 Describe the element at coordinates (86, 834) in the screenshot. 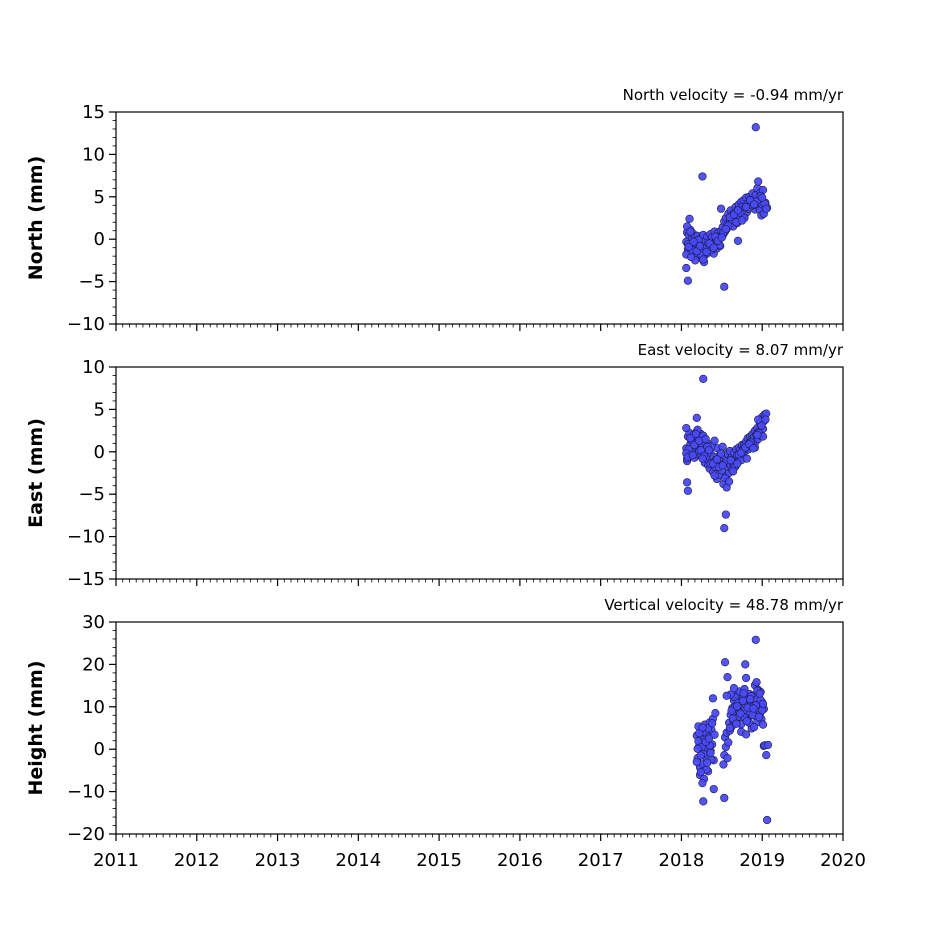

I see `y-tick-label: −20` at that location.